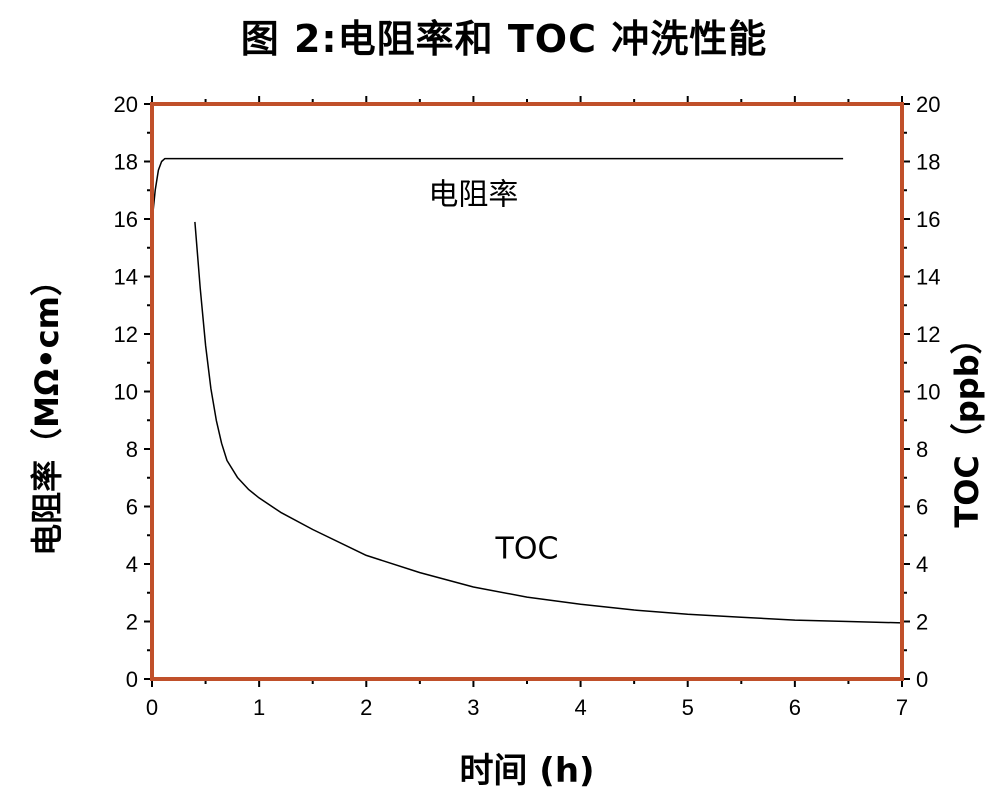 The image size is (1008, 804). Describe the element at coordinates (928, 104) in the screenshot. I see `y-right-tick-label: 20` at that location.